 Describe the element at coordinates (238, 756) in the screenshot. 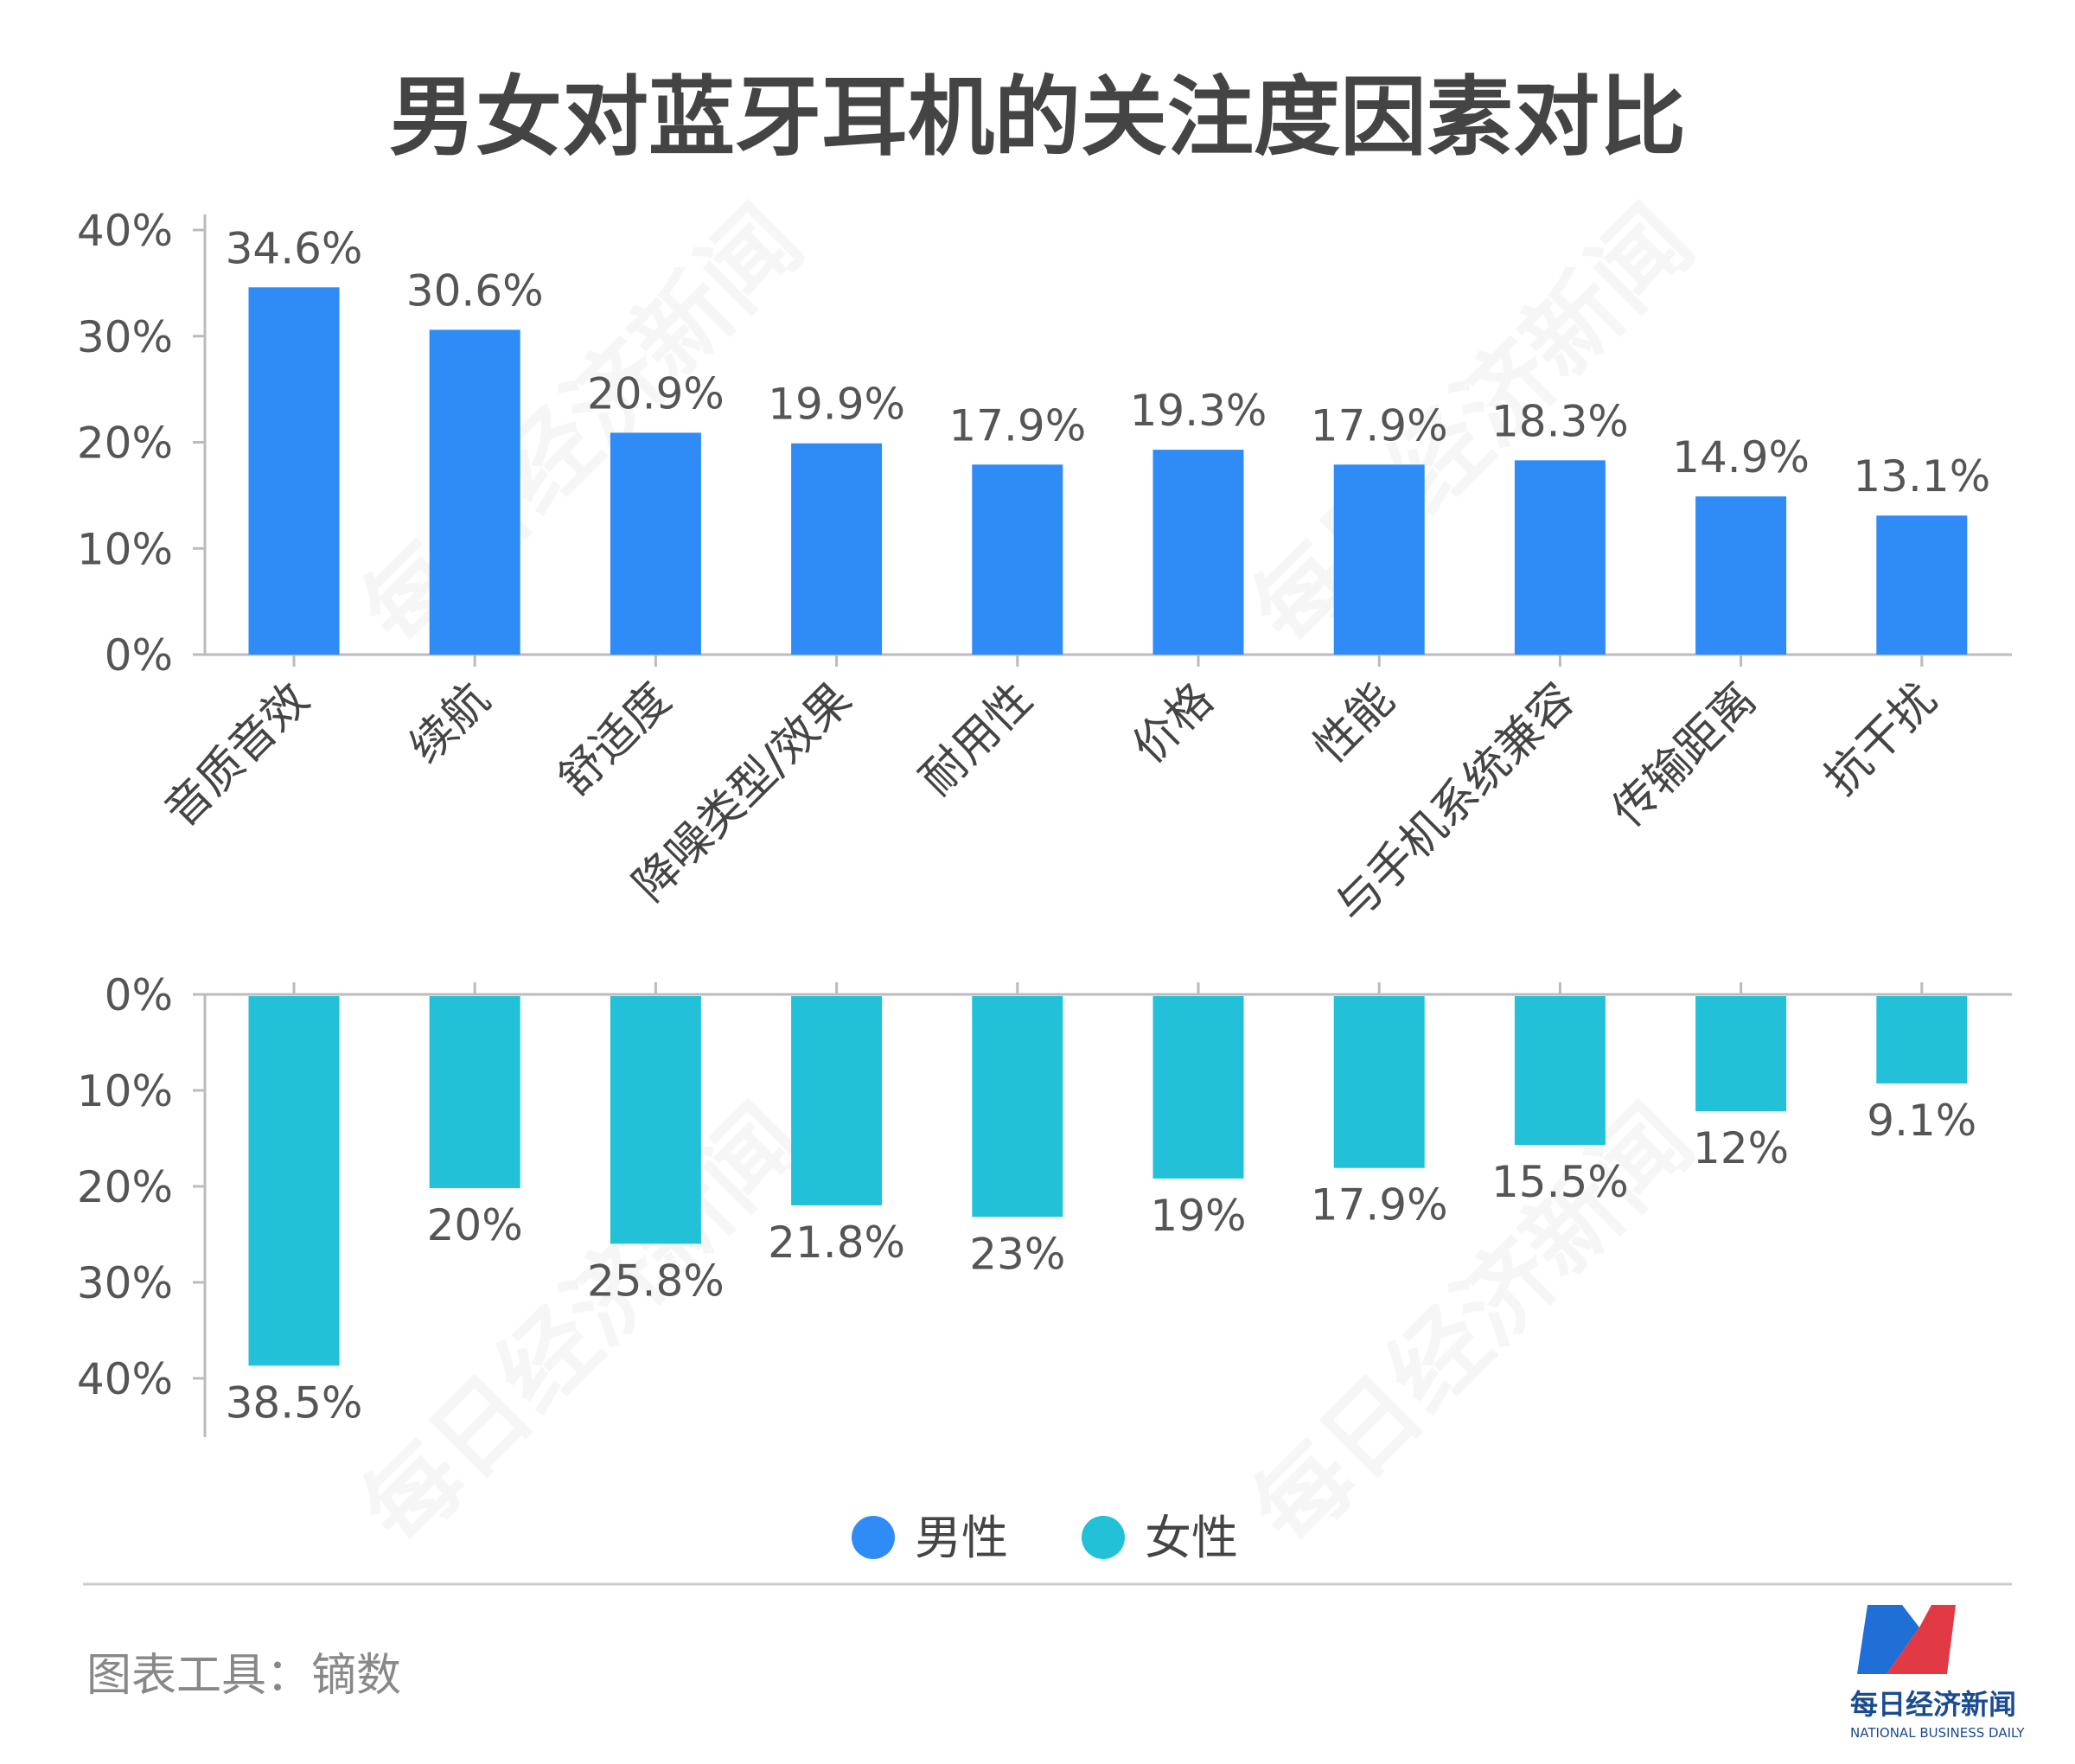

I see `category-label: 音质音效` at that location.